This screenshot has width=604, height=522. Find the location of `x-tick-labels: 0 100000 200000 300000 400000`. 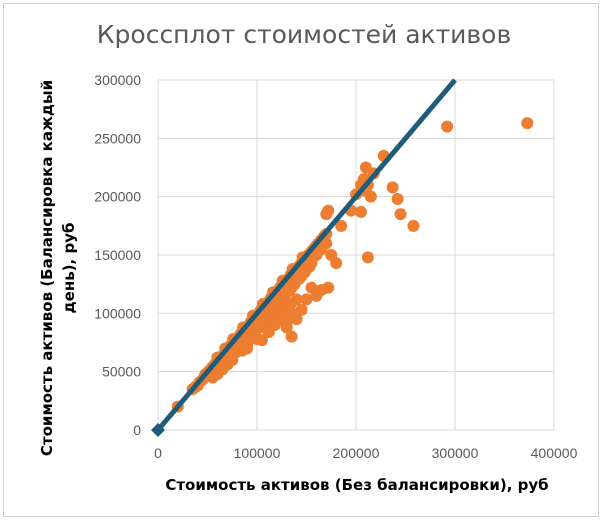

x-tick-labels: 0 100000 200000 300000 400000 is located at coordinates (365, 453).